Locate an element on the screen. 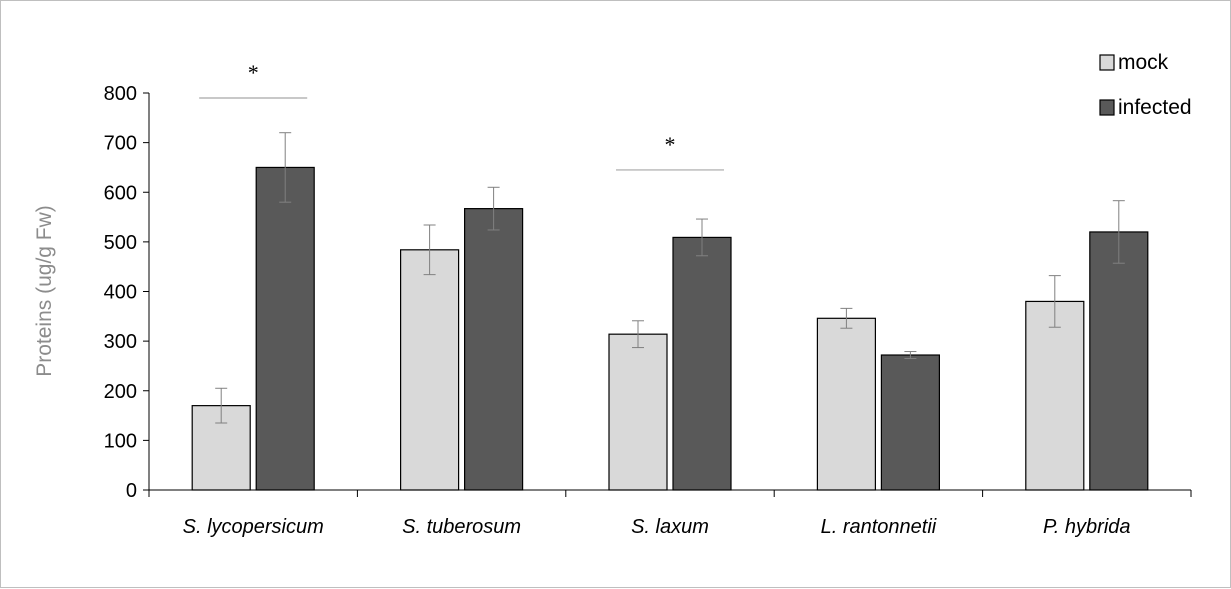  y-tick-label: 300 is located at coordinates (120, 342).